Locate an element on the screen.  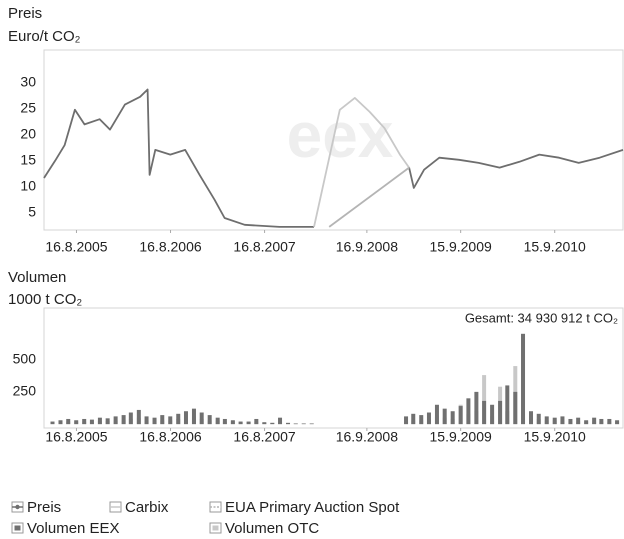
y-tick-label: 20 is located at coordinates (28, 134).